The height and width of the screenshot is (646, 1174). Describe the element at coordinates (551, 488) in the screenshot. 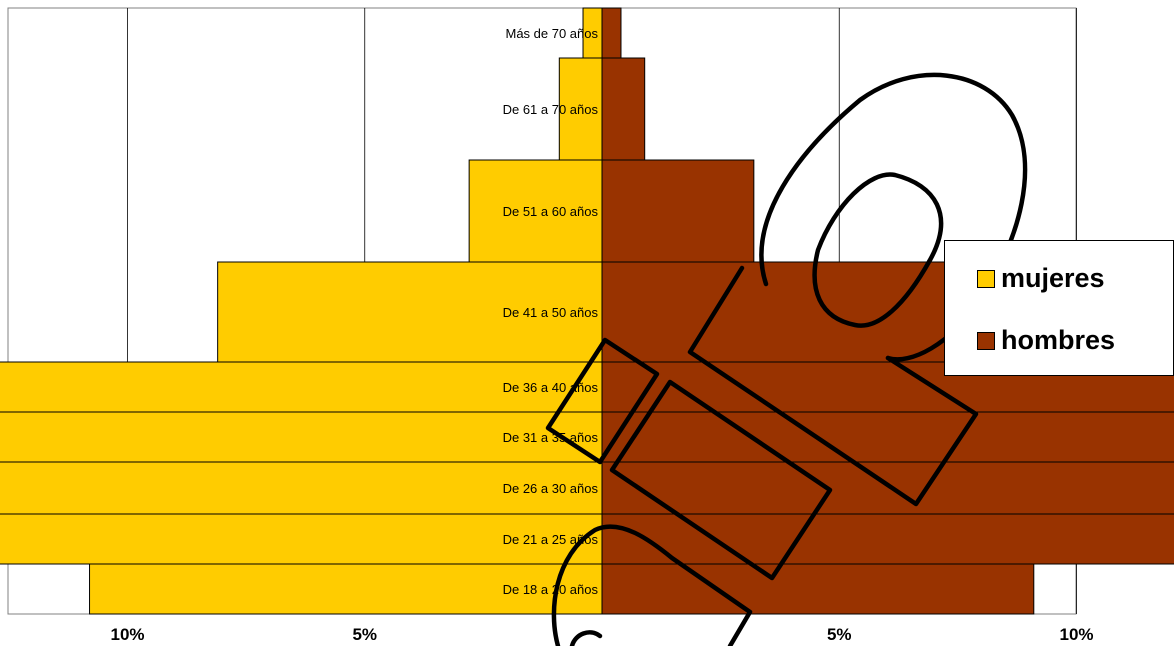

I see `category-label-2: De 26 a 30 años` at that location.